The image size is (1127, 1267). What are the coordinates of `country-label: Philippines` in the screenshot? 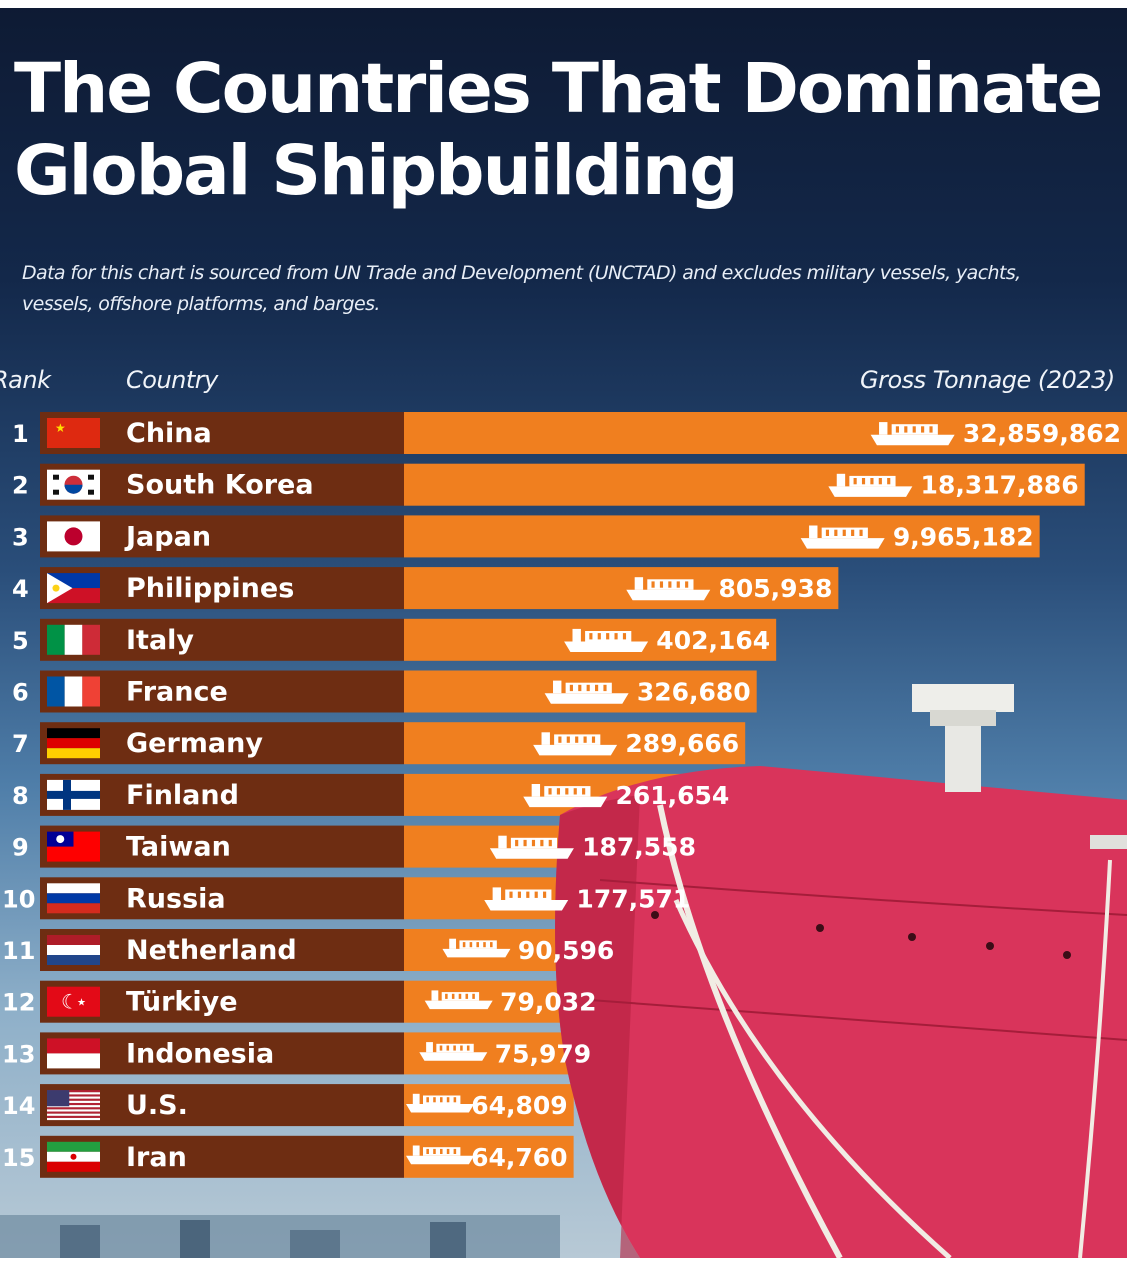 It's located at (210, 588).